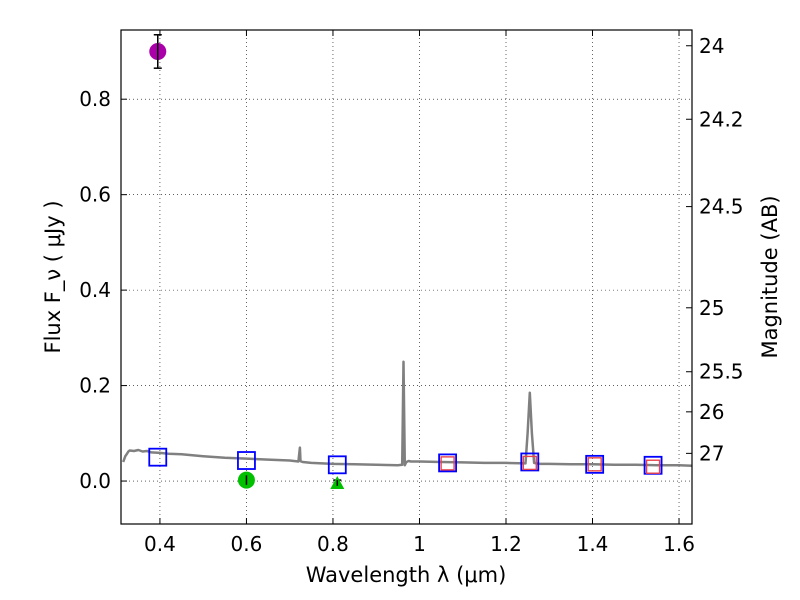 The width and height of the screenshot is (800, 600). What do you see at coordinates (419, 544) in the screenshot?
I see `x-tick-label: 1` at bounding box center [419, 544].